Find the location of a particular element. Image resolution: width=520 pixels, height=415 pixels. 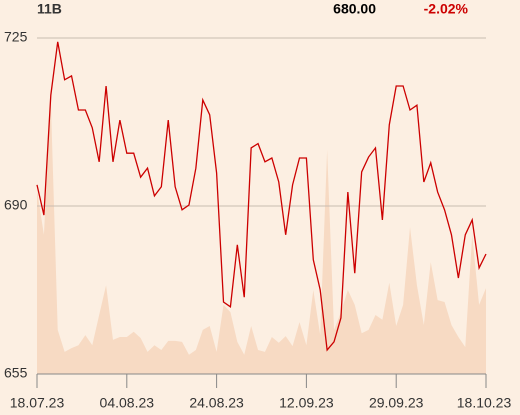

y-tick-label: 725 is located at coordinates (16, 37).